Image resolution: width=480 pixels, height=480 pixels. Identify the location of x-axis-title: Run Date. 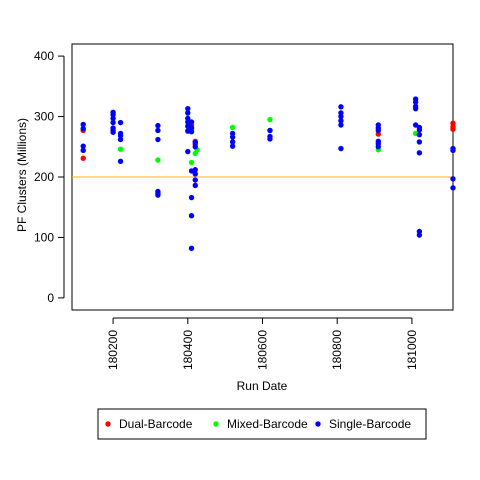
(262, 386).